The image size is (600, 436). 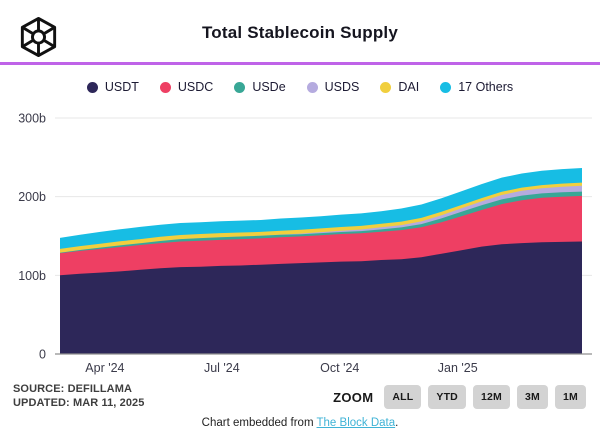 I want to click on zoom-button-1m: 1M, so click(x=570, y=397).